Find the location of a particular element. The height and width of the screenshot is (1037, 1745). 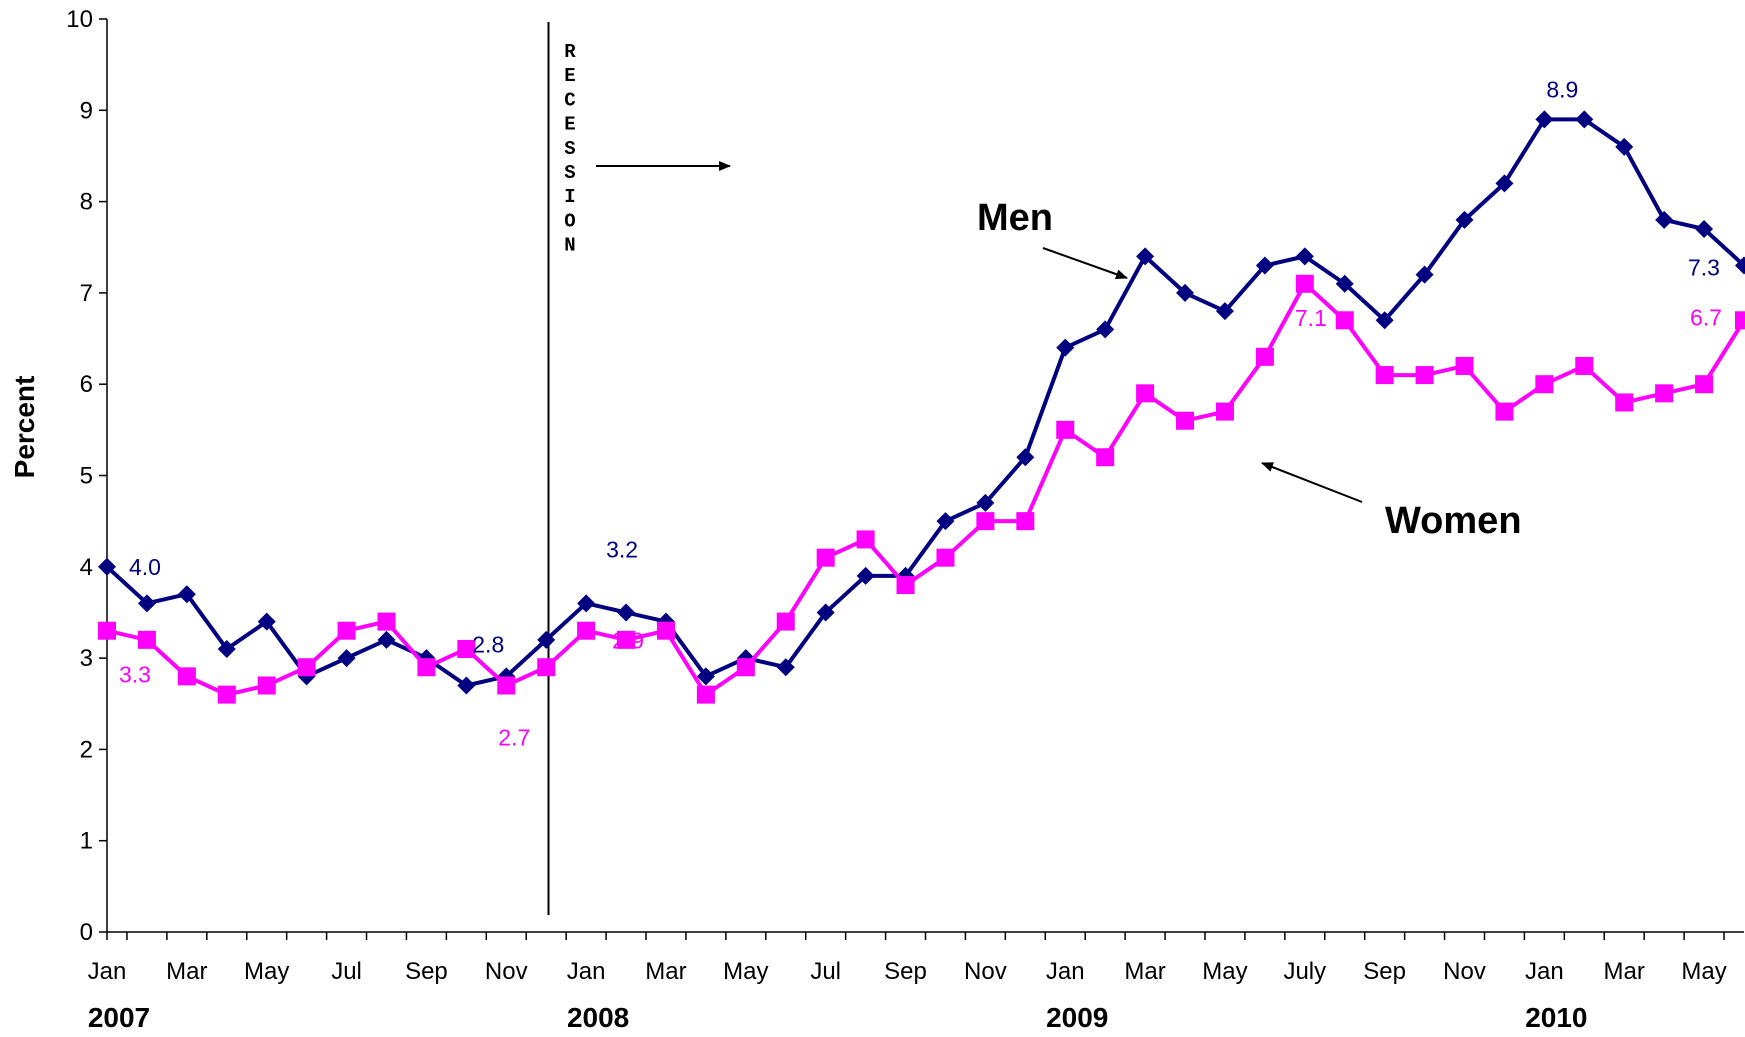

recession-letter: C is located at coordinates (569, 100).